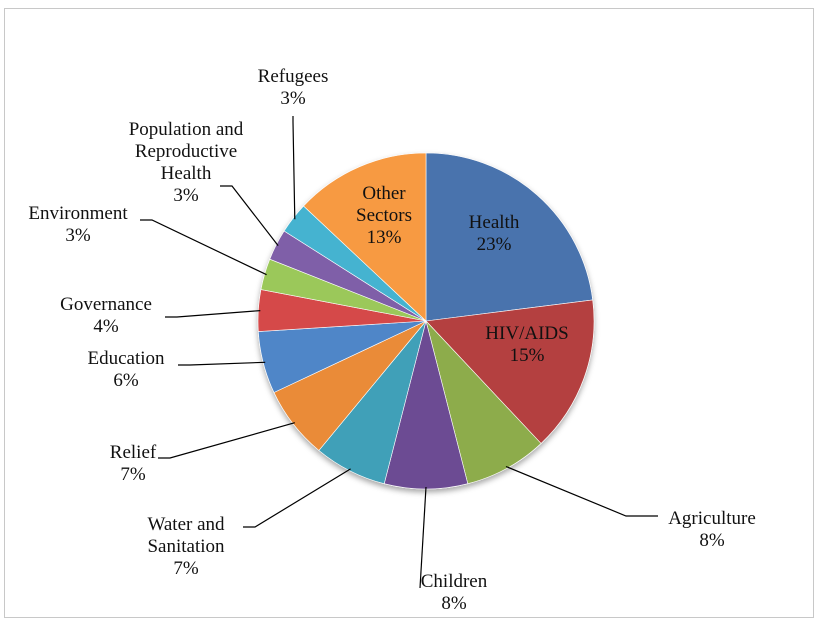 The height and width of the screenshot is (624, 820). Describe the element at coordinates (78, 224) in the screenshot. I see `slice-label-environment: Environment 3%` at that location.